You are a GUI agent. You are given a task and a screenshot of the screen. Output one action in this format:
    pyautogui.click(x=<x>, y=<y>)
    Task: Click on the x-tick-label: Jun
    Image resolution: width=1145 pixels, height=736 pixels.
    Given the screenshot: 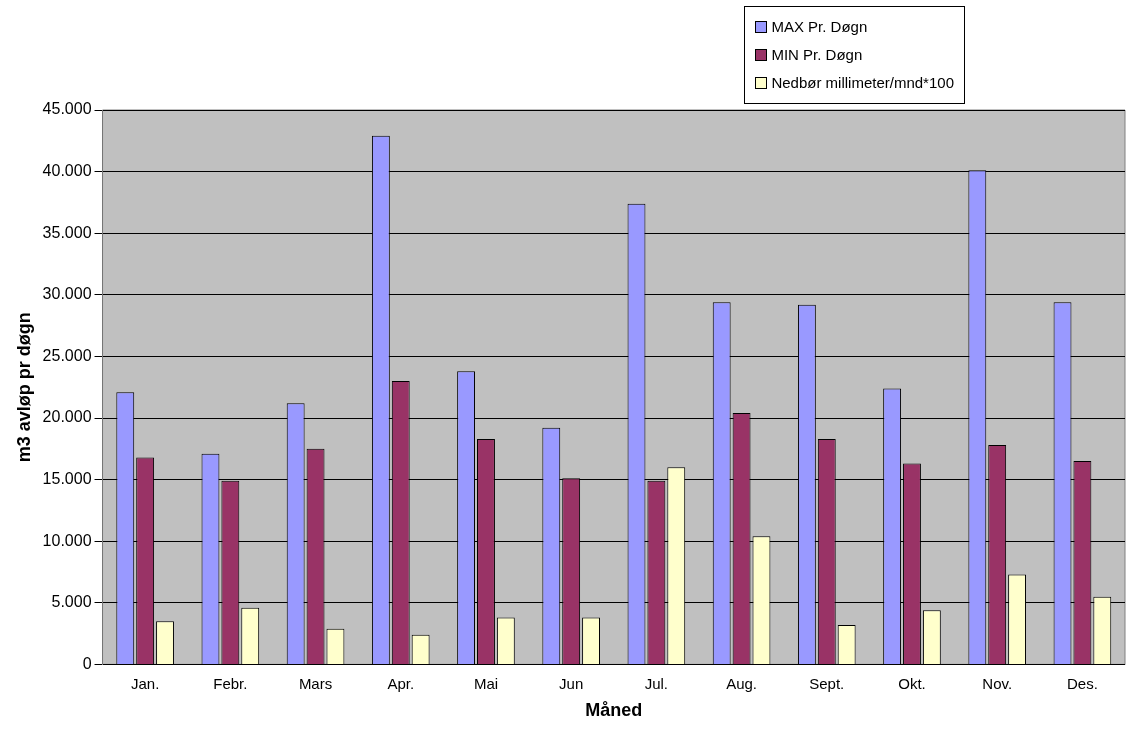 What is the action you would take?
    pyautogui.click(x=571, y=683)
    